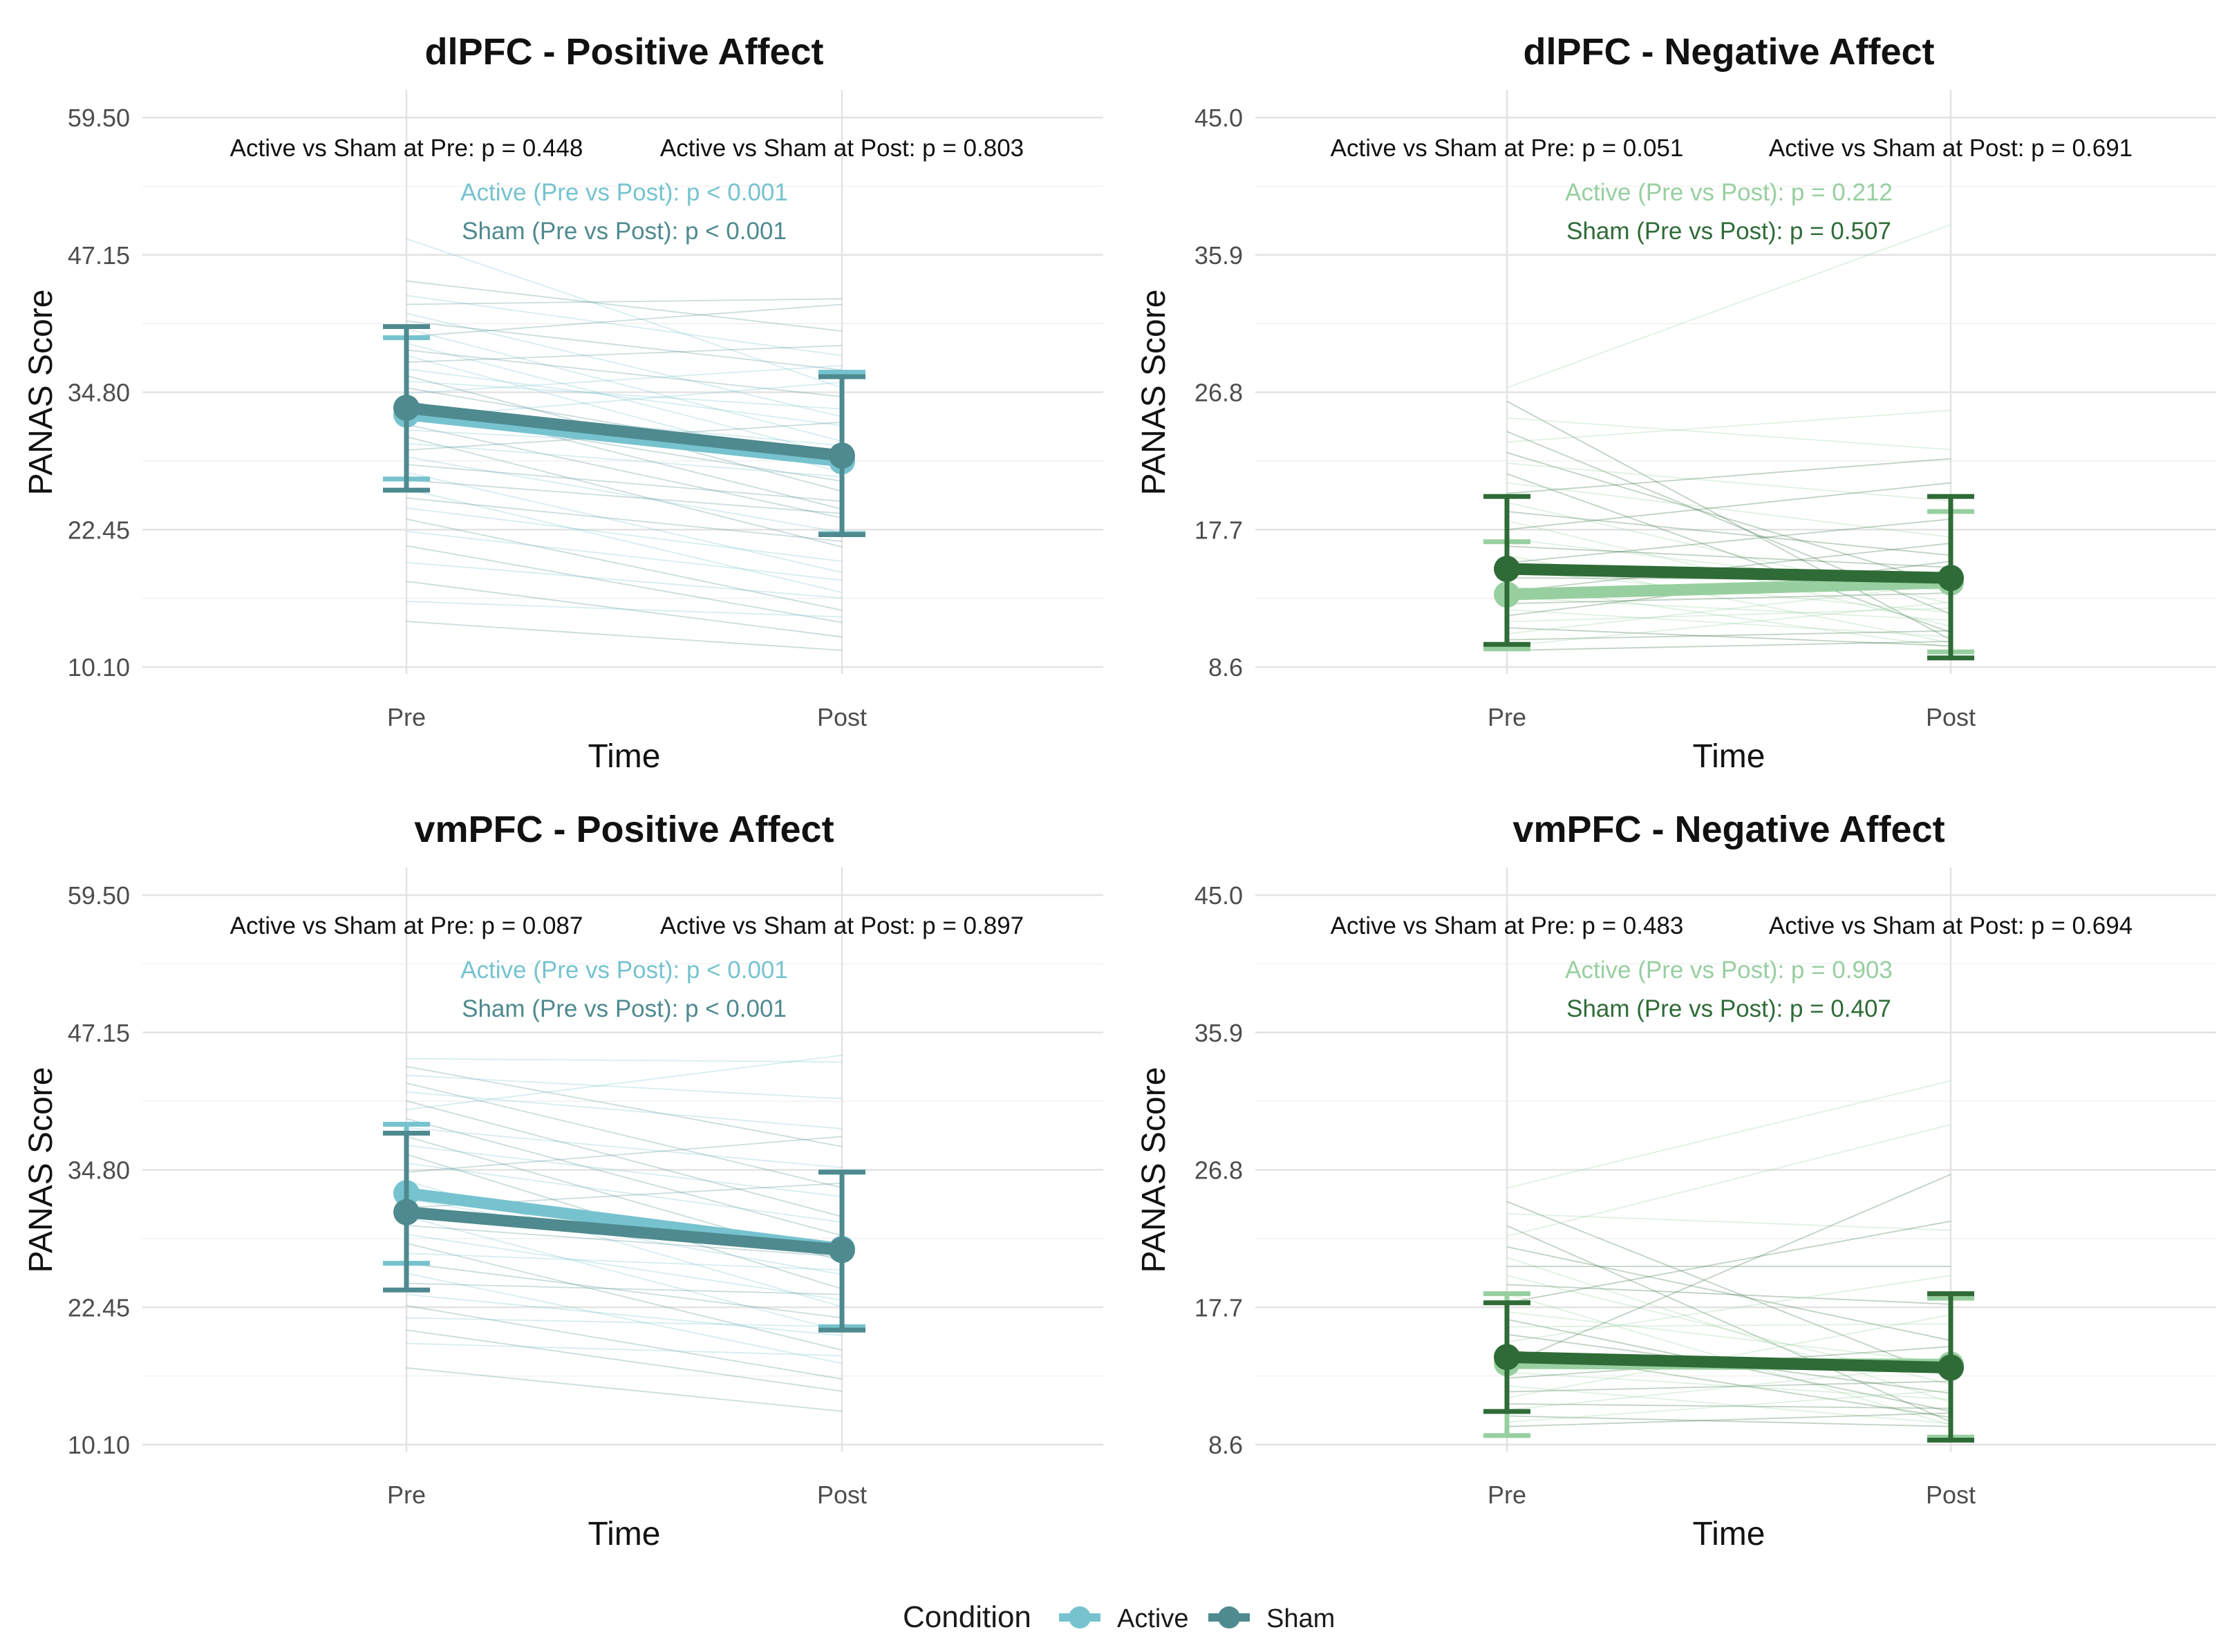  I want to click on legend-item-active: Active, so click(1123, 1618).